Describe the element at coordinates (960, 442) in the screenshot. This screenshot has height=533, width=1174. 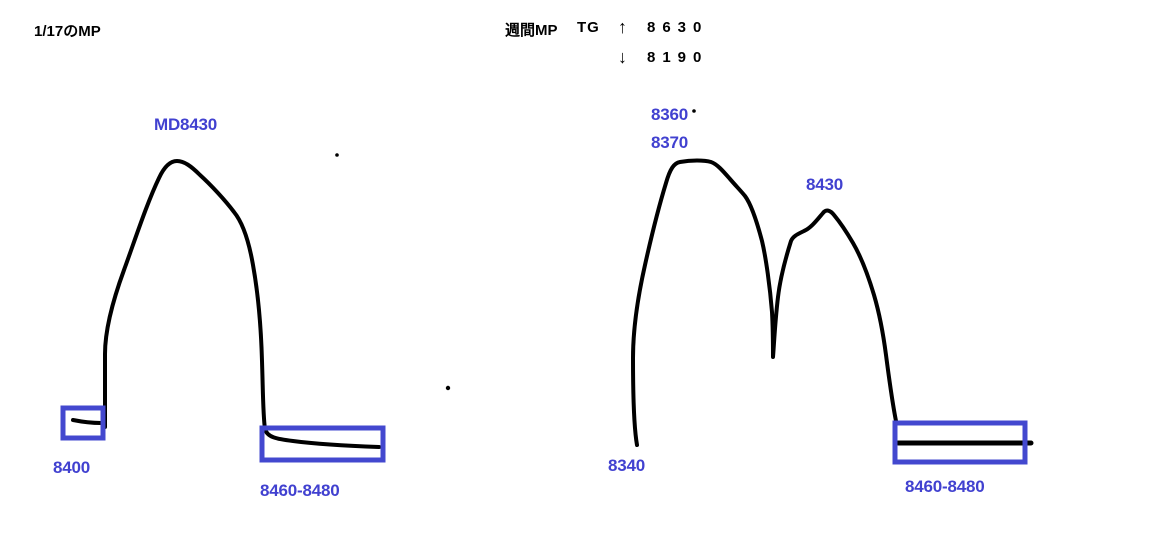
I see `right-value-area-box` at that location.